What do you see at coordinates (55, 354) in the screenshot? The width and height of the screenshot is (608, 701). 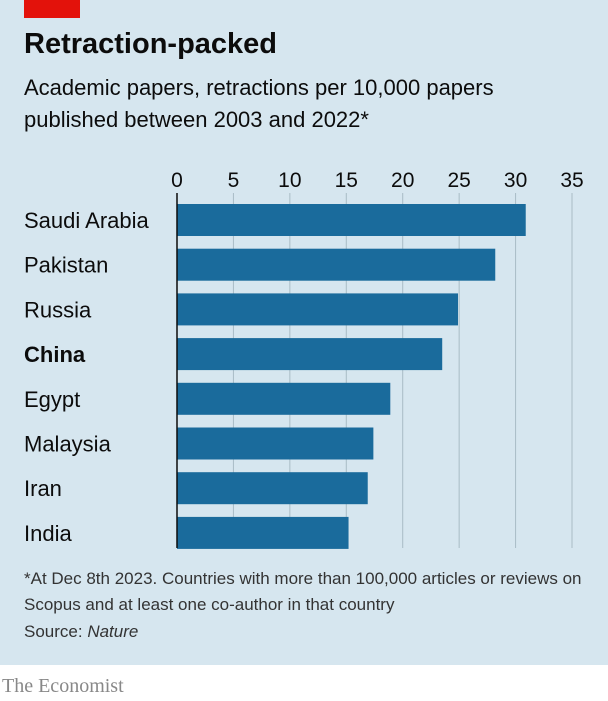 I see `category-label: China` at bounding box center [55, 354].